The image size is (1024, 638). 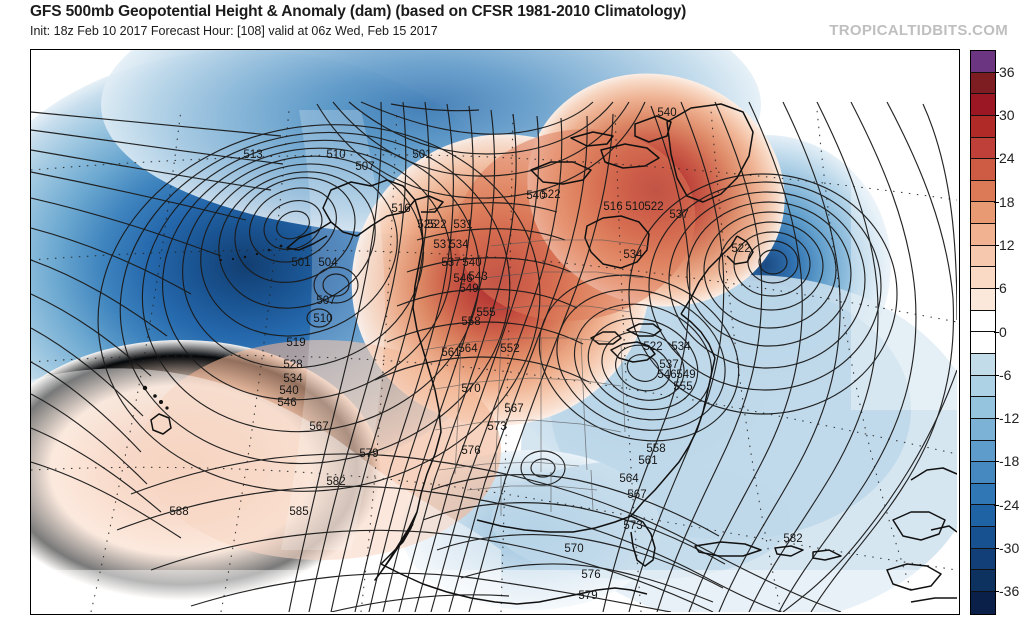 What do you see at coordinates (918, 30) in the screenshot?
I see `site-watermark: TROPICALTIDBITS.COM` at bounding box center [918, 30].